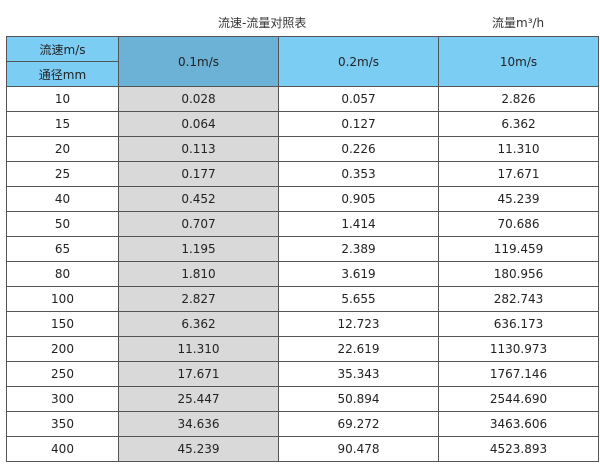  What do you see at coordinates (62, 74) in the screenshot?
I see `diameter-header: 通径mm` at bounding box center [62, 74].